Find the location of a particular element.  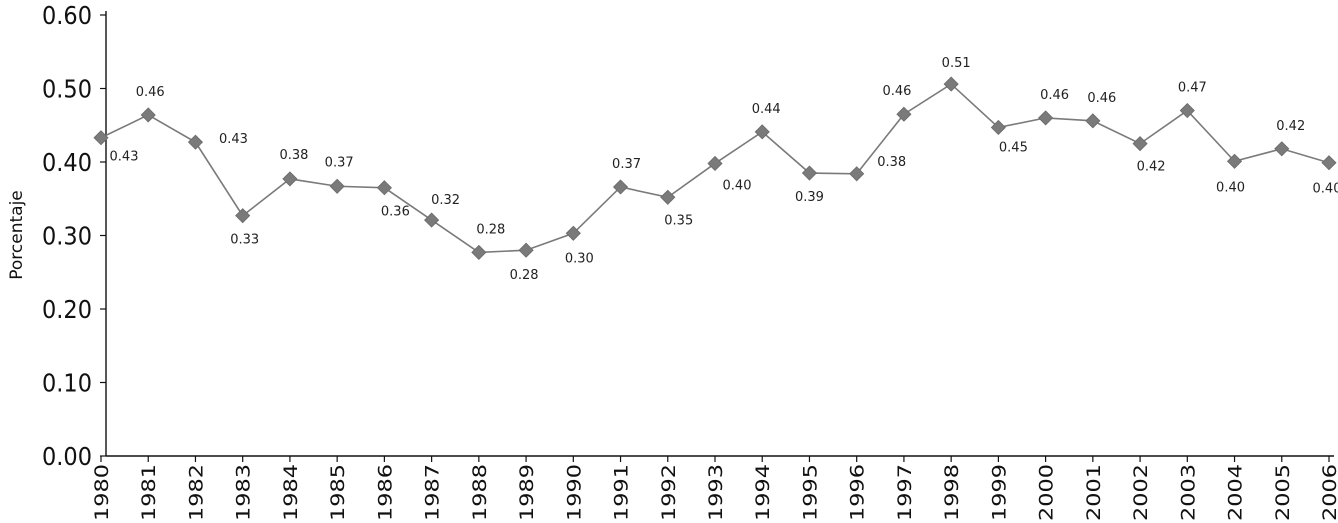

data-label-1989: 0.28 is located at coordinates (524, 275).